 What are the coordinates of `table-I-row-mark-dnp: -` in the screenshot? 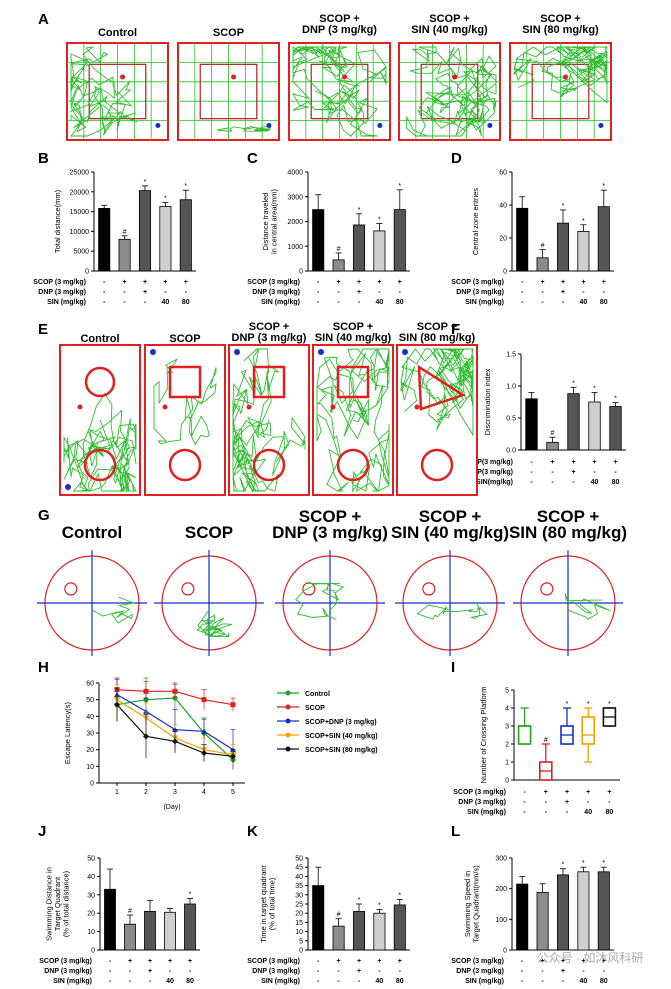 It's located at (588, 802).